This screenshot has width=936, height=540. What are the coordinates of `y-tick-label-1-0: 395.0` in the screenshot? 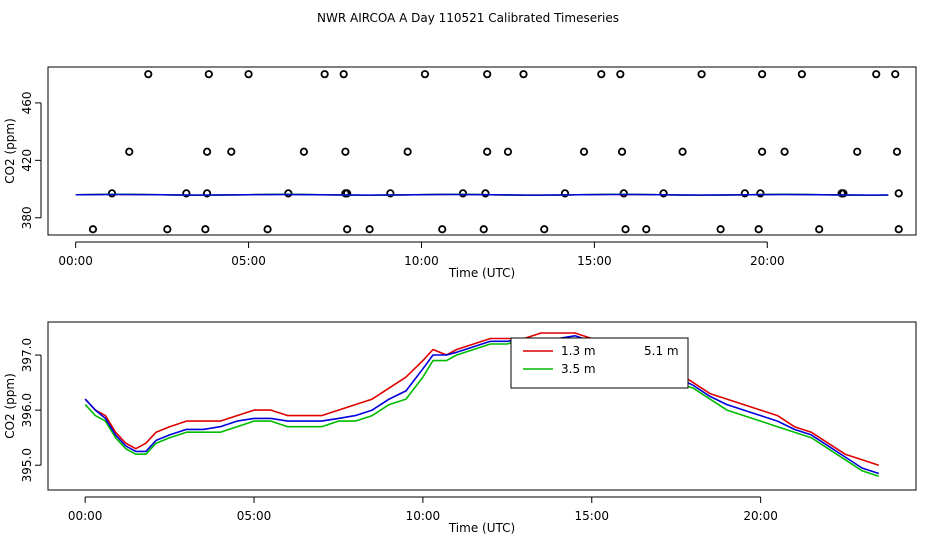 It's located at (27, 465).